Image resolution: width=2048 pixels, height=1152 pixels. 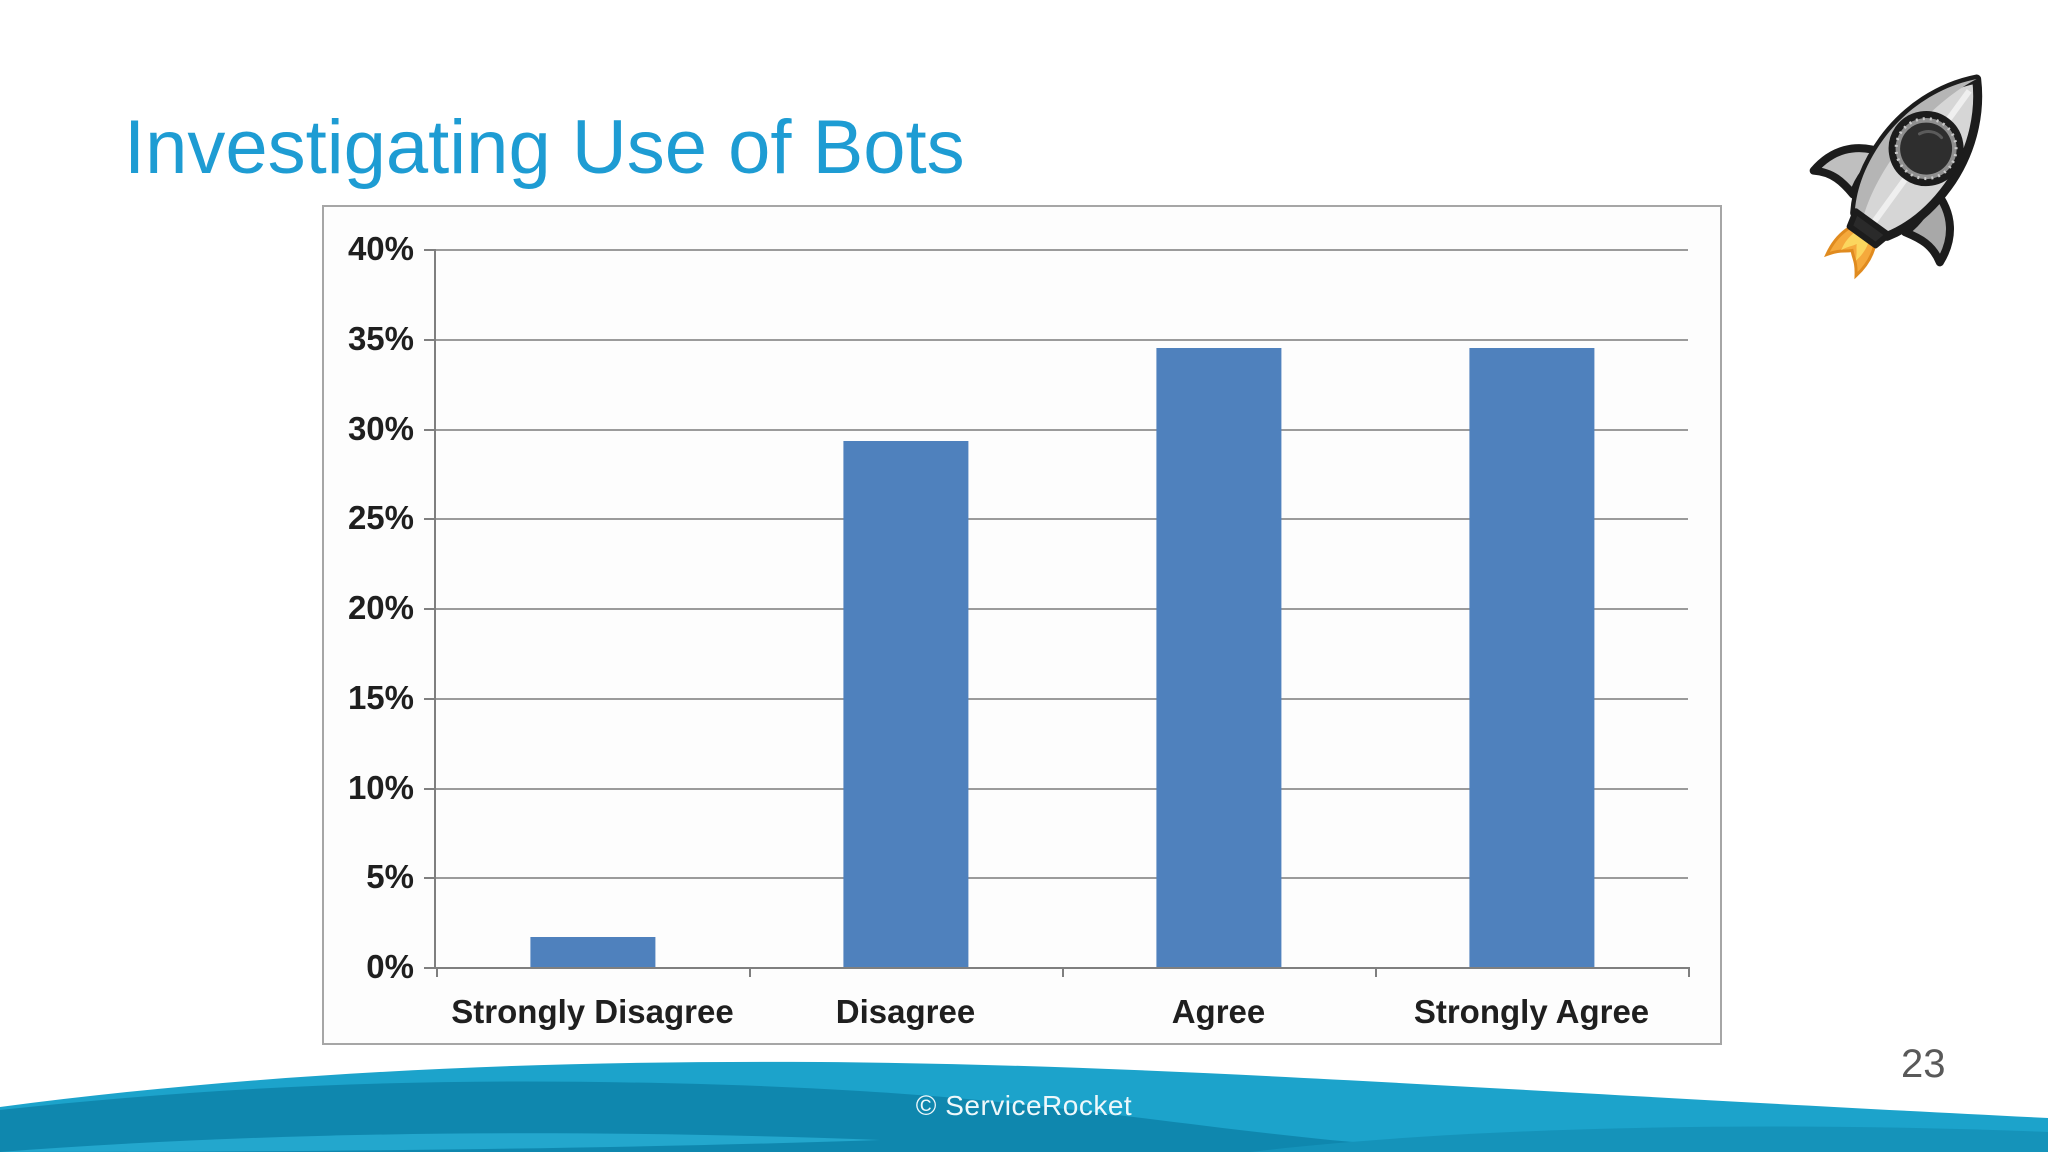 What do you see at coordinates (1531, 1011) in the screenshot?
I see `x-axis-category-label: Strongly Agree` at bounding box center [1531, 1011].